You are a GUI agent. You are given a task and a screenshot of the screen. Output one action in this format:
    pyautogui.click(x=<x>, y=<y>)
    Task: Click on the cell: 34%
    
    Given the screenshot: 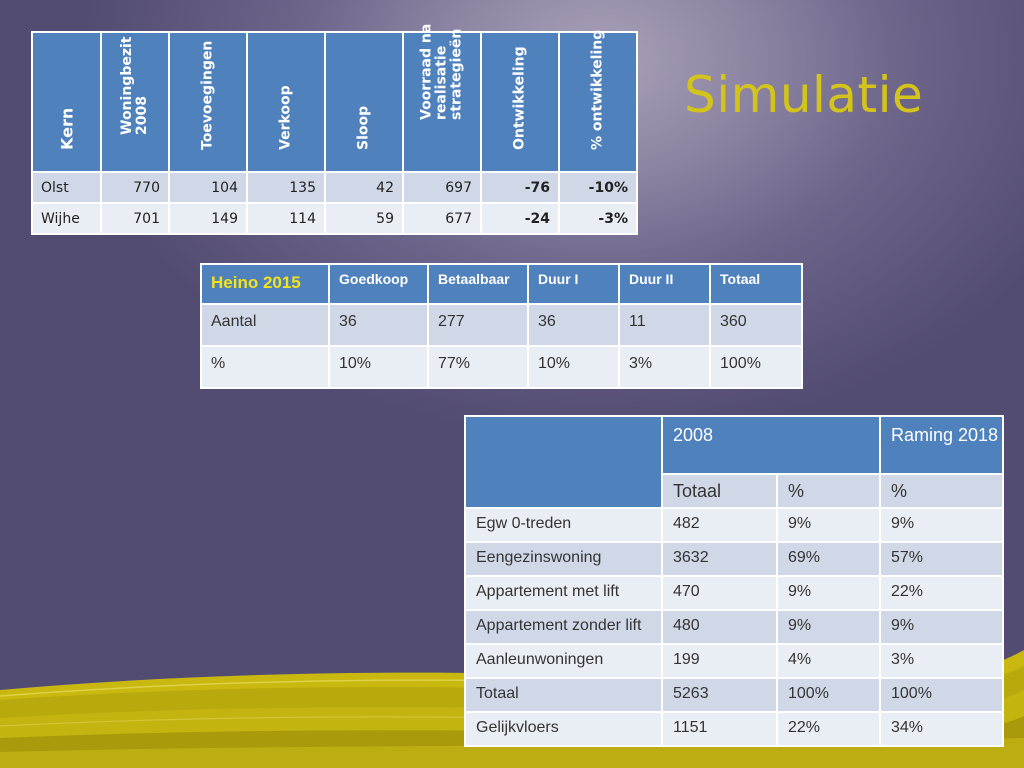 What is the action you would take?
    pyautogui.click(x=941, y=729)
    